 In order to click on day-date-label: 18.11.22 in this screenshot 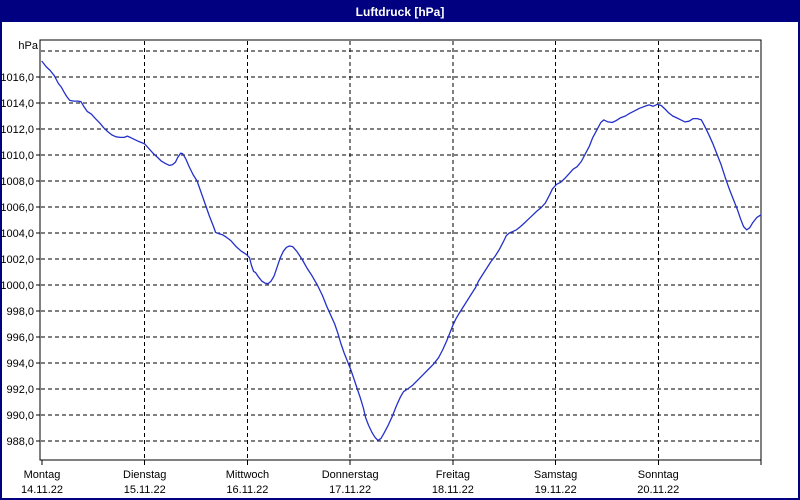, I will do `click(453, 490)`.